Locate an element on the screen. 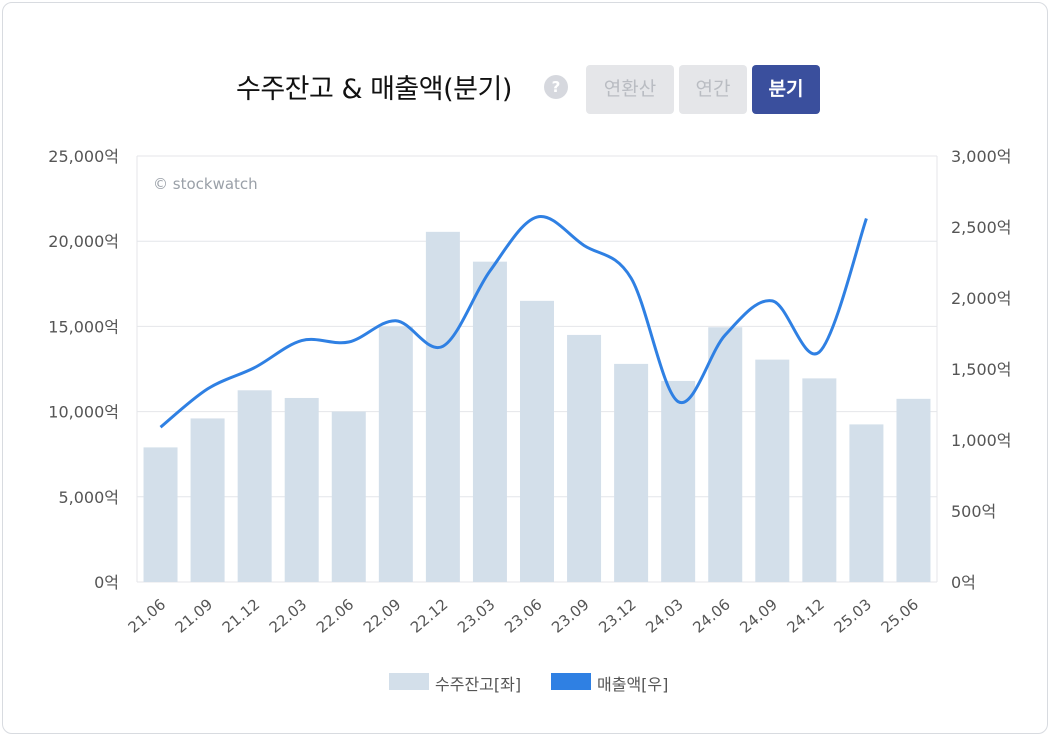 This screenshot has width=1052, height=738. bar-22.12 is located at coordinates (442, 406).